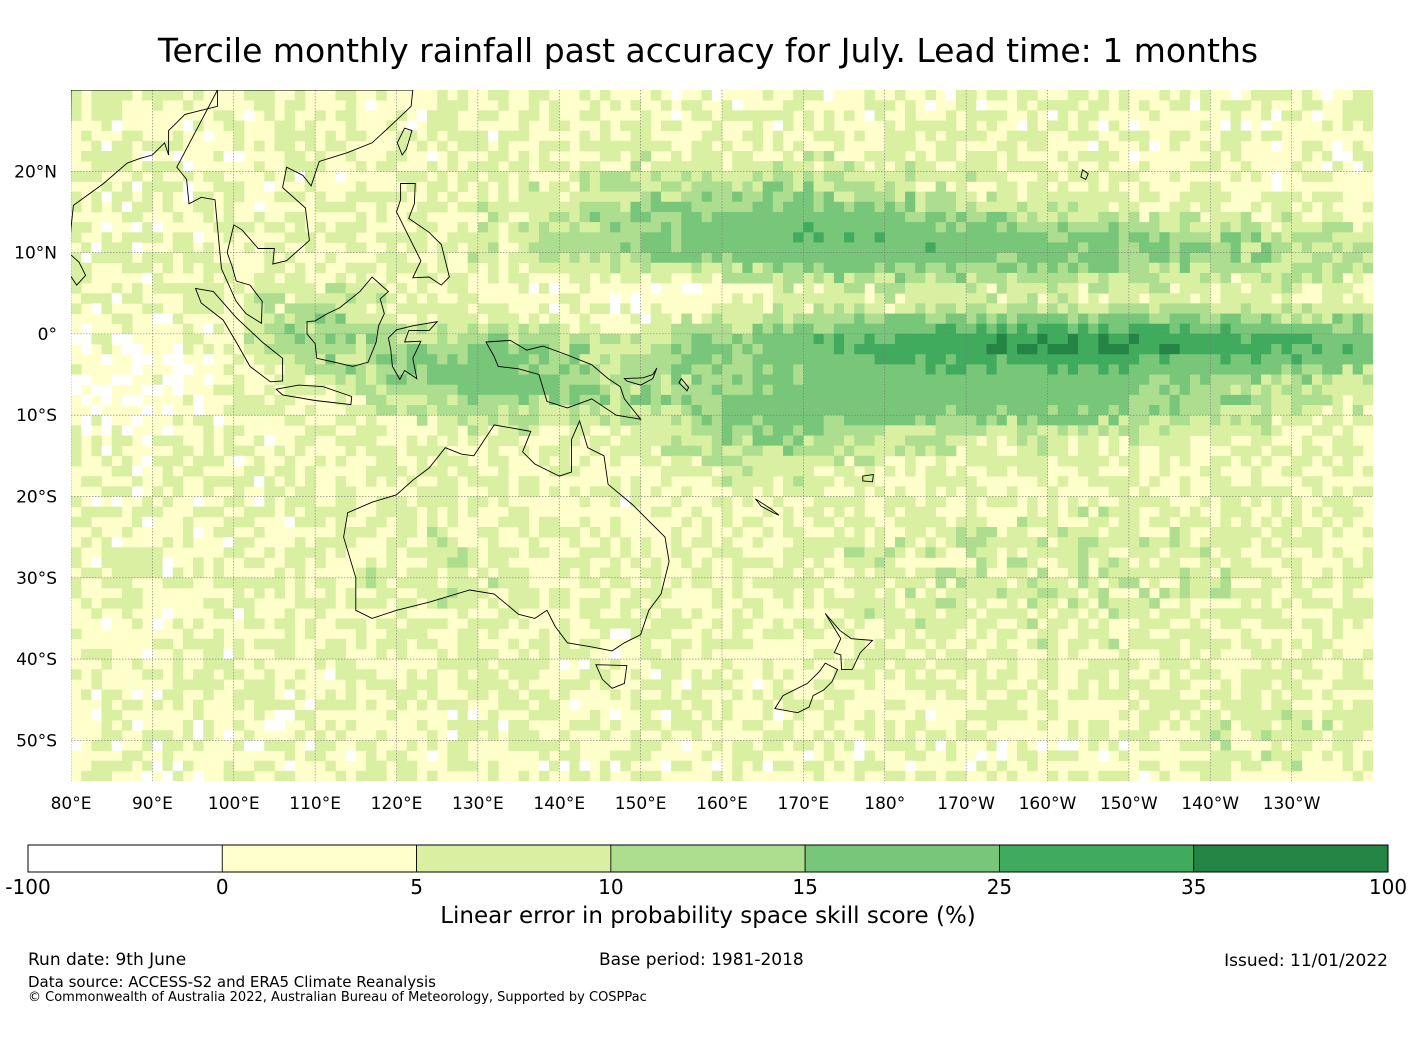 The height and width of the screenshot is (1054, 1416). What do you see at coordinates (966, 804) in the screenshot?
I see `lon-tick-label: 170°W` at bounding box center [966, 804].